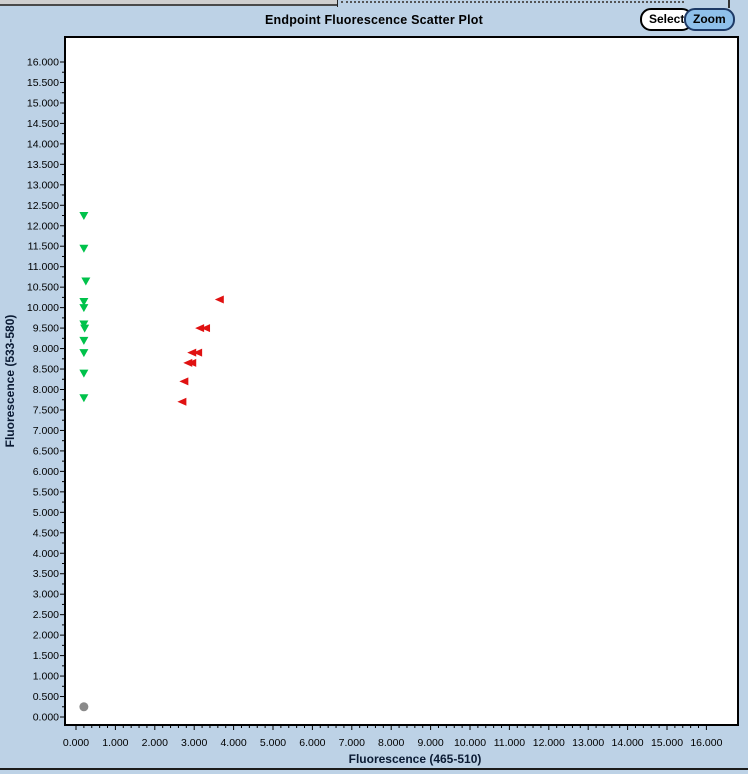 The height and width of the screenshot is (774, 748). What do you see at coordinates (43, 206) in the screenshot?
I see `y-tick-label: 12.500` at bounding box center [43, 206].